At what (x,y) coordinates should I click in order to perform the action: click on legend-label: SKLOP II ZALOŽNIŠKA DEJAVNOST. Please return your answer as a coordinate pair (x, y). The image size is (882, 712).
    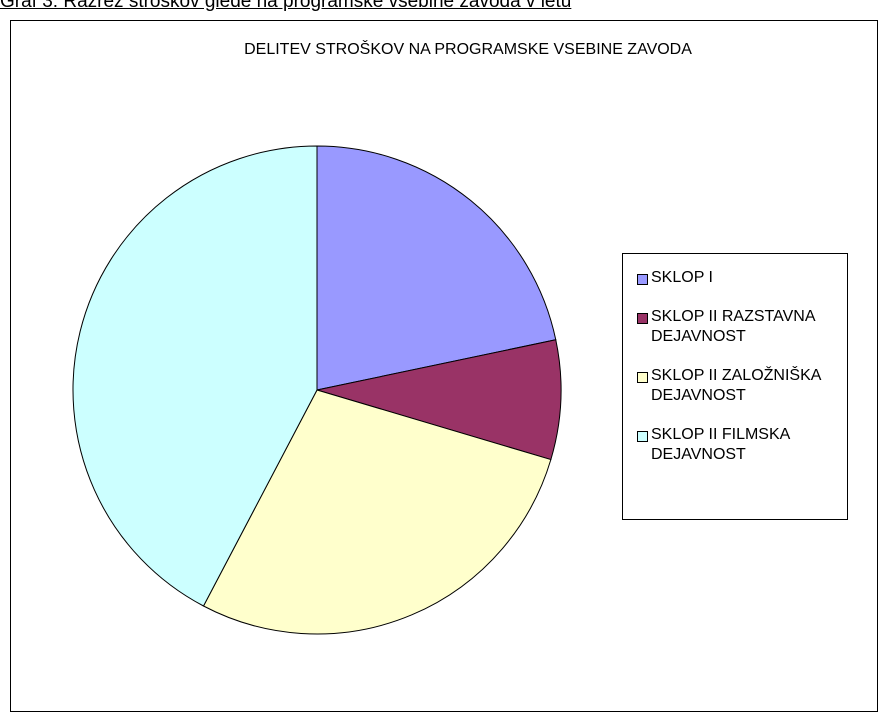
    Looking at the image, I should click on (736, 385).